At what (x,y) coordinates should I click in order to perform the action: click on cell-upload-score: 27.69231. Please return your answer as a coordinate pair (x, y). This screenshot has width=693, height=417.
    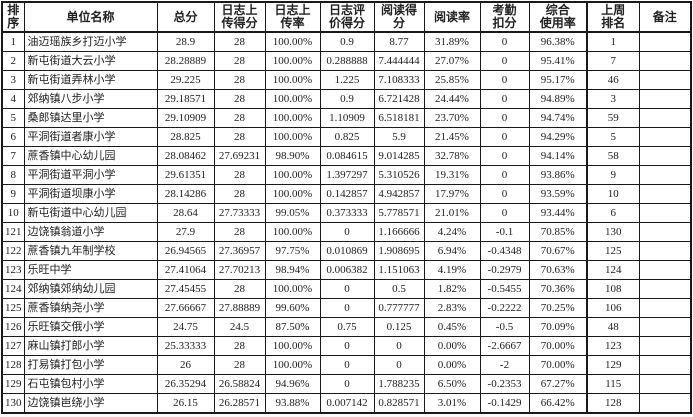
    Looking at the image, I should click on (239, 156).